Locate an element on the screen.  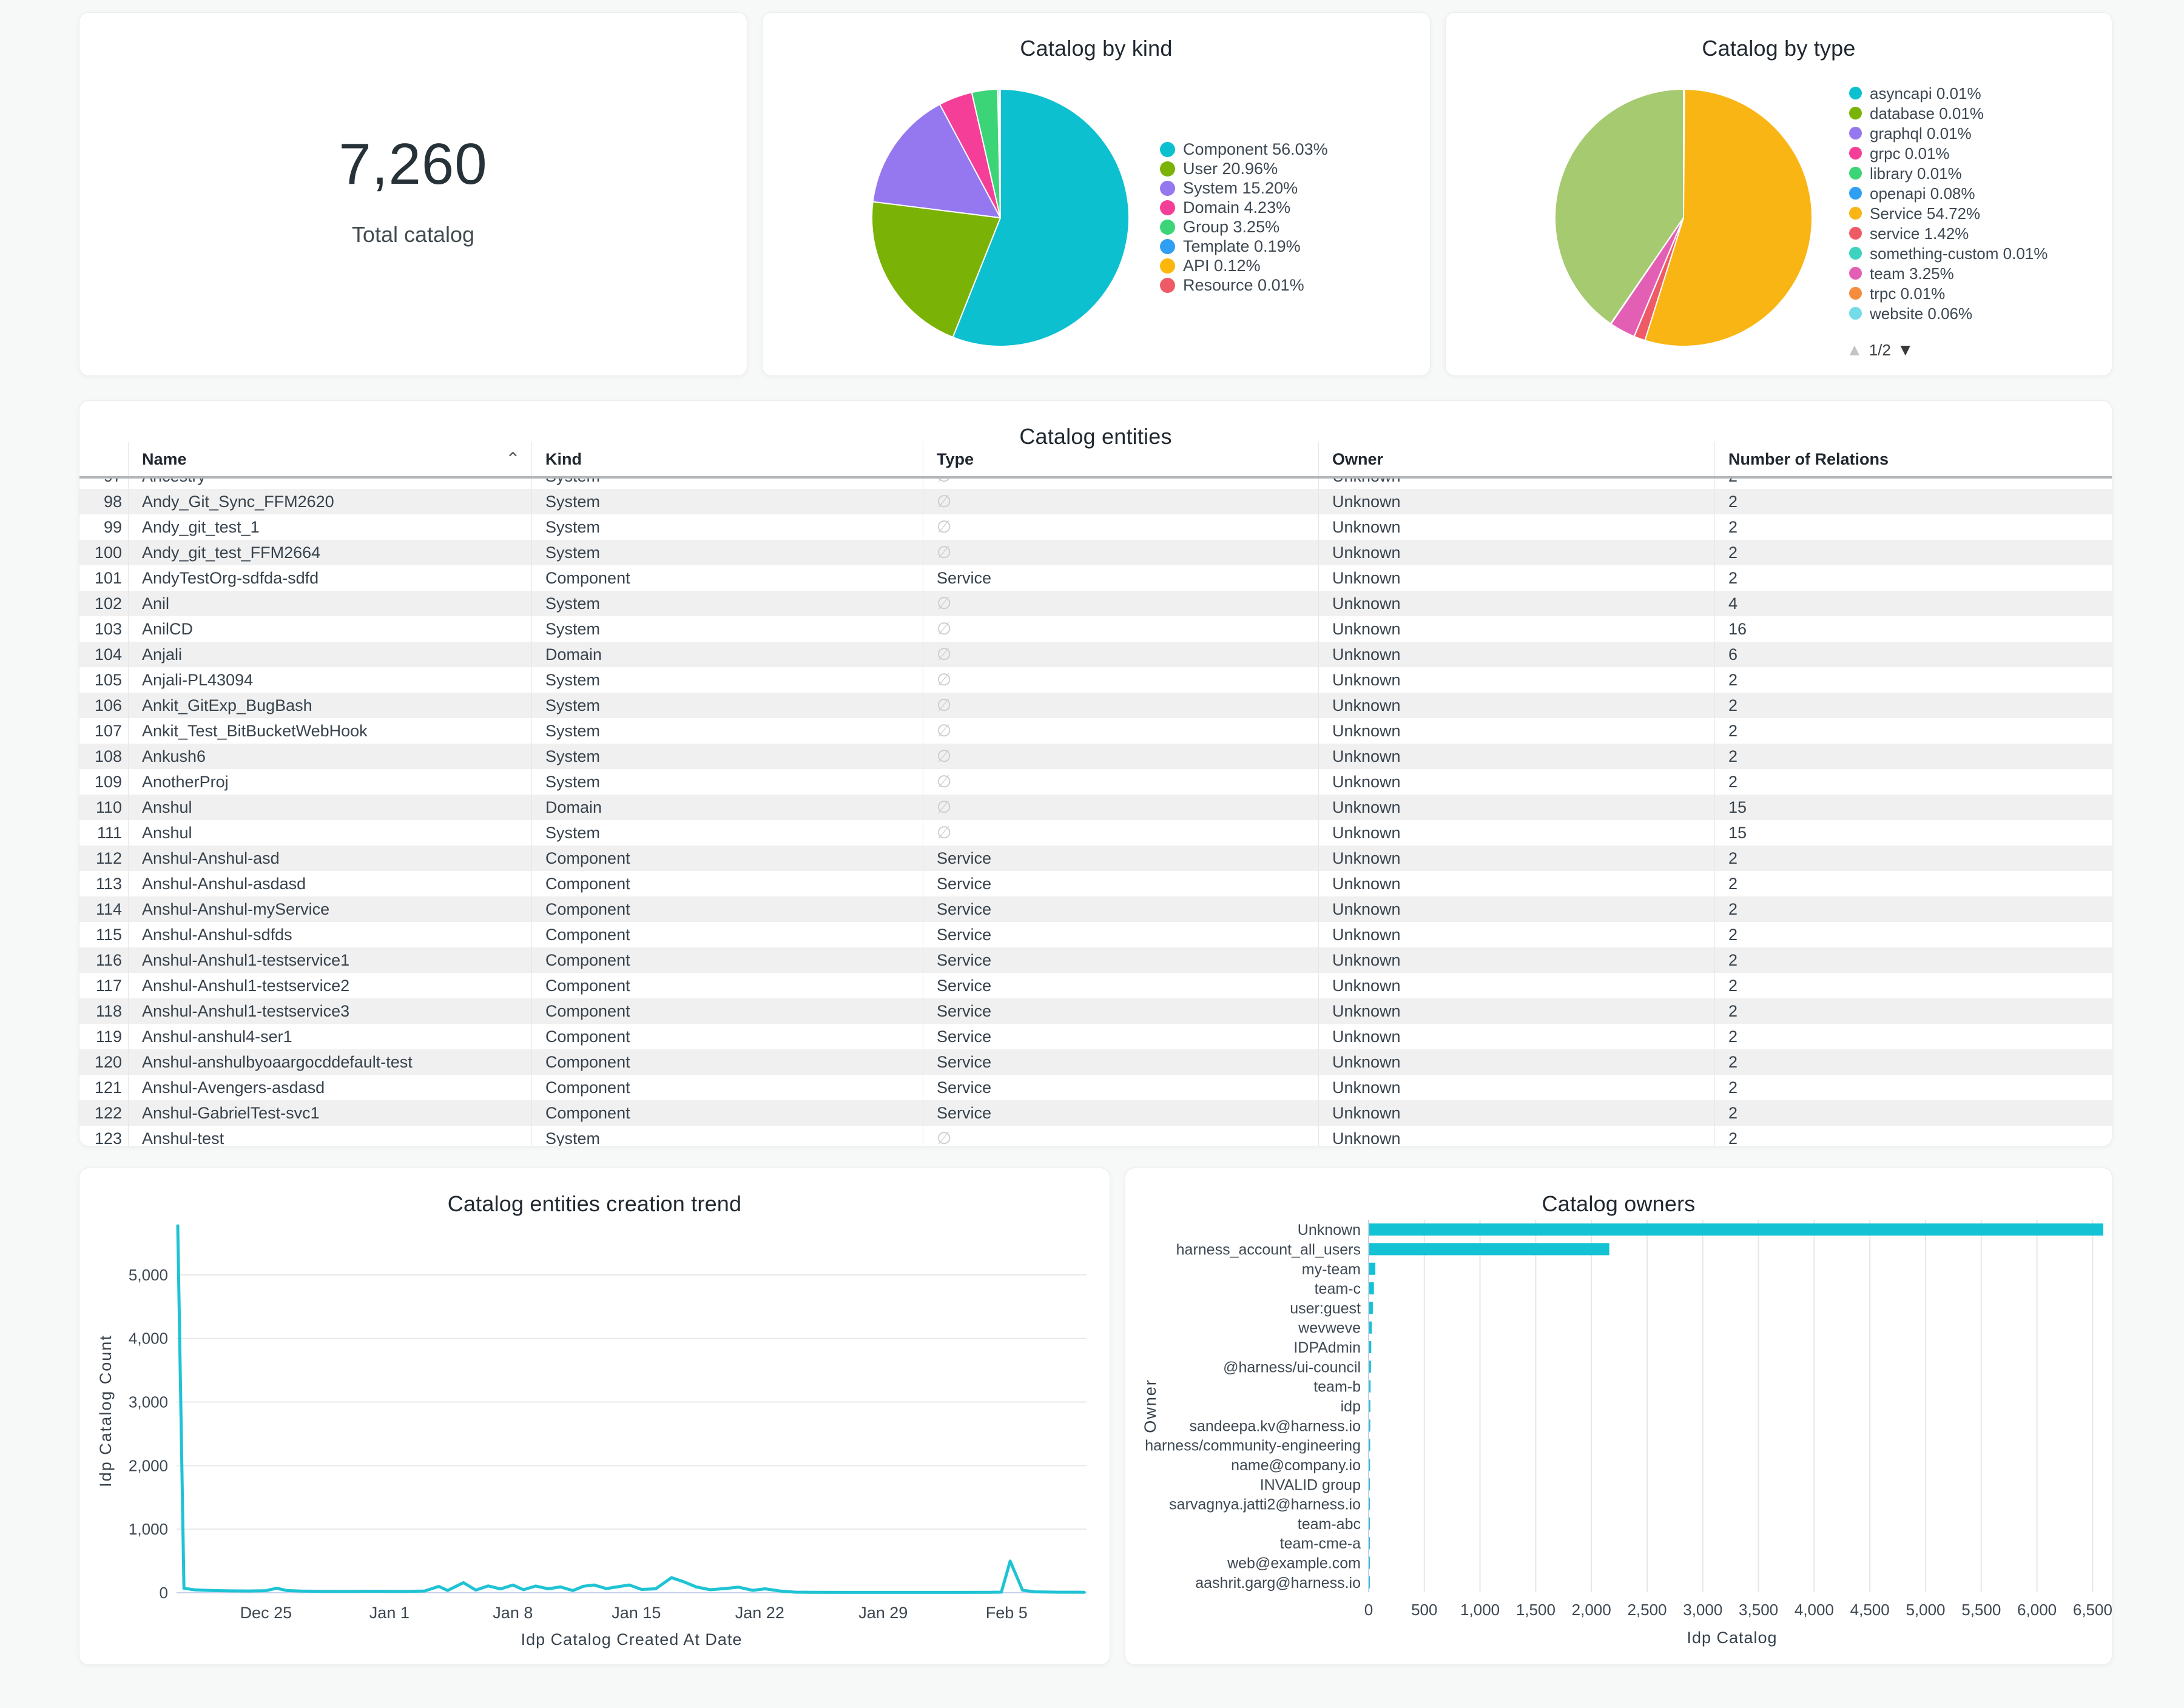
legend-label: library 0.01% is located at coordinates (1916, 173).